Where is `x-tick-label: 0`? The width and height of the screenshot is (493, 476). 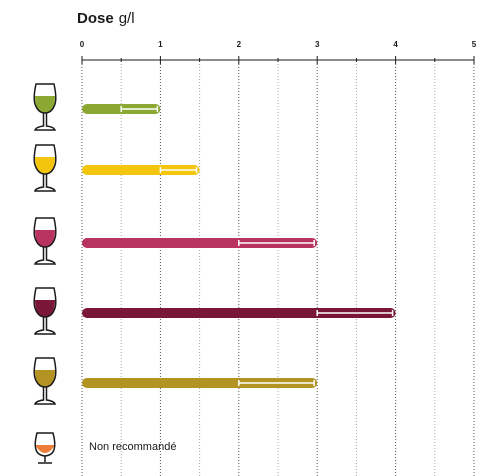
x-tick-label: 0 is located at coordinates (82, 44).